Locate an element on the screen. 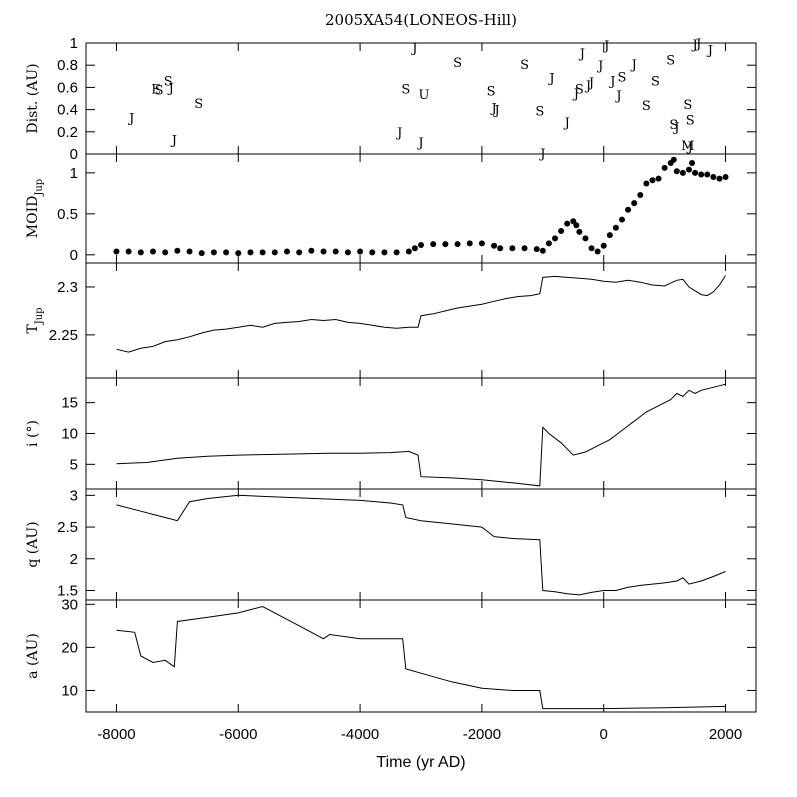  encounter-marker: E is located at coordinates (156, 90).